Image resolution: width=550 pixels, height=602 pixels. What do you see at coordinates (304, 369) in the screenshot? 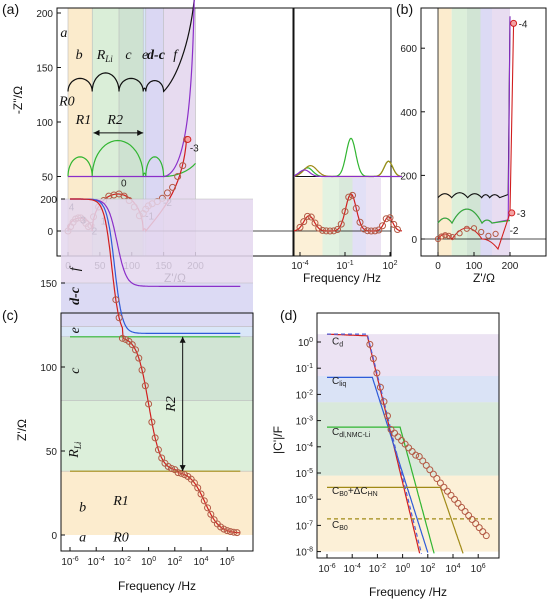
I see `y-tick-label: 10⁻¹` at bounding box center [304, 369].